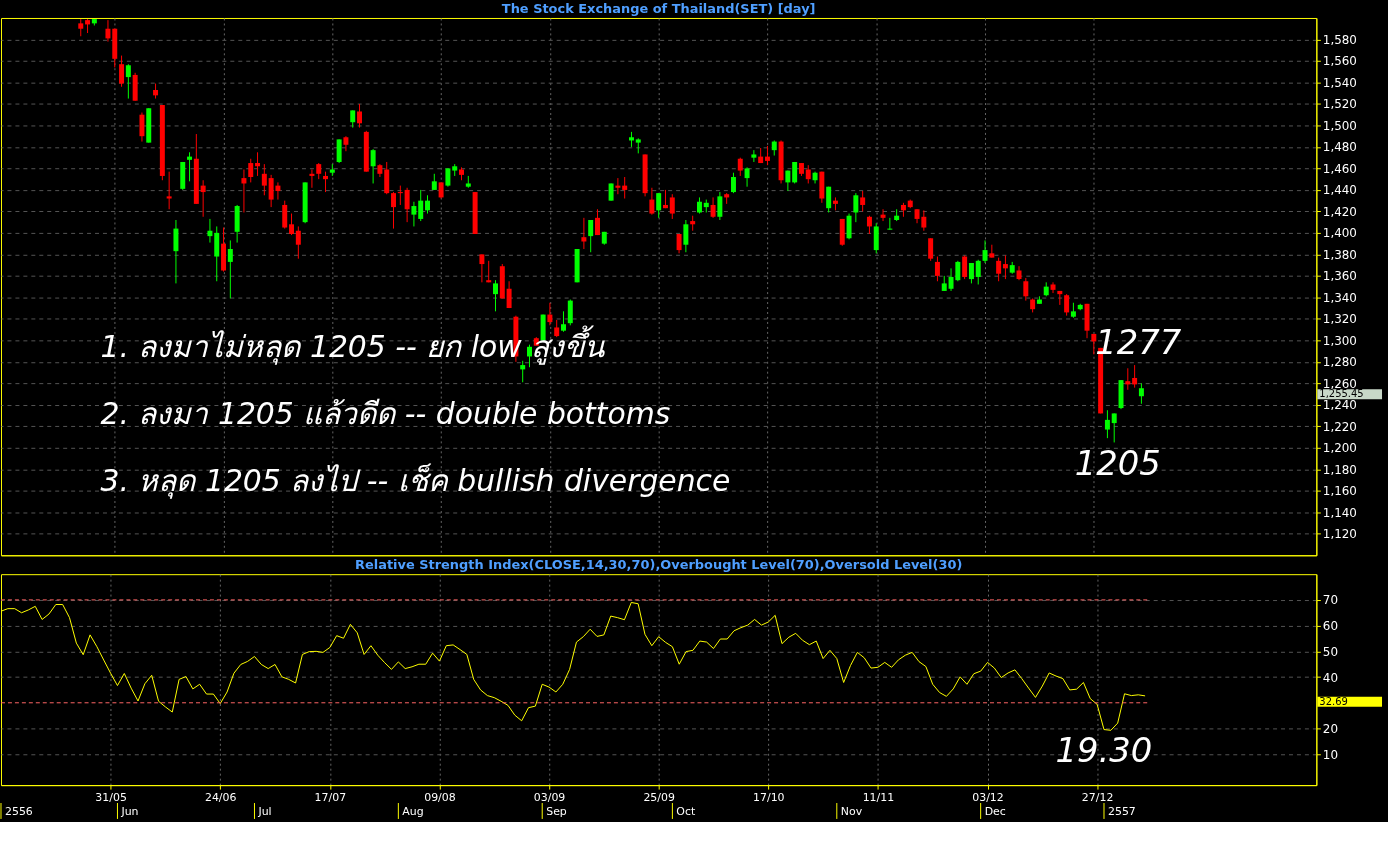 Image resolution: width=1388 pixels, height=847 pixels. I want to click on y-tick-label: 1,400, so click(1339, 233).